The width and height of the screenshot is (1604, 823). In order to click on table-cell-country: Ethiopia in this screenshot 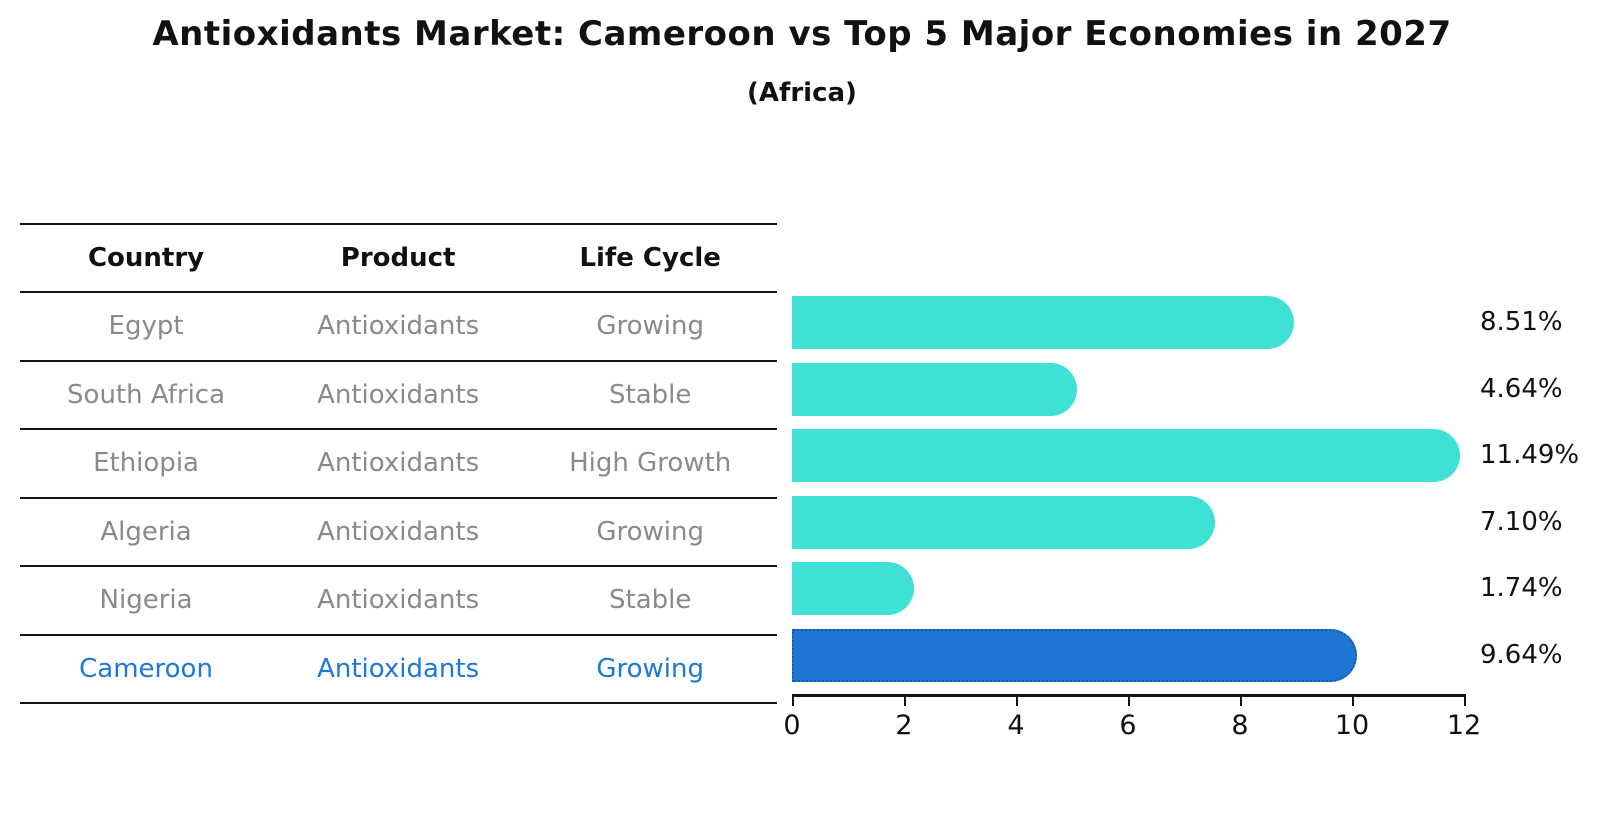, I will do `click(146, 463)`.